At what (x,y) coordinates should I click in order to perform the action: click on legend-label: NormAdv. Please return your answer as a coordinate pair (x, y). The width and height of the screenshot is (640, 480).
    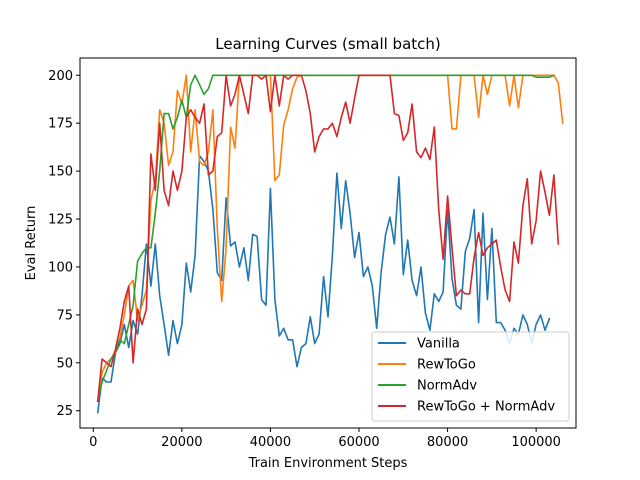
    Looking at the image, I should click on (447, 386).